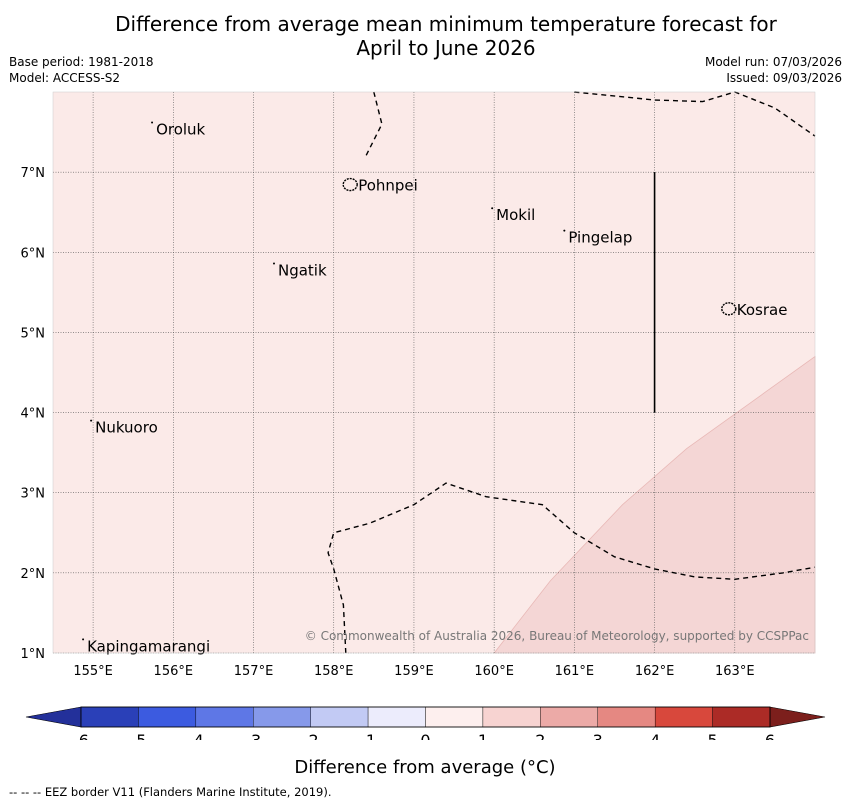  I want to click on island-label: Pingelap, so click(600, 238).